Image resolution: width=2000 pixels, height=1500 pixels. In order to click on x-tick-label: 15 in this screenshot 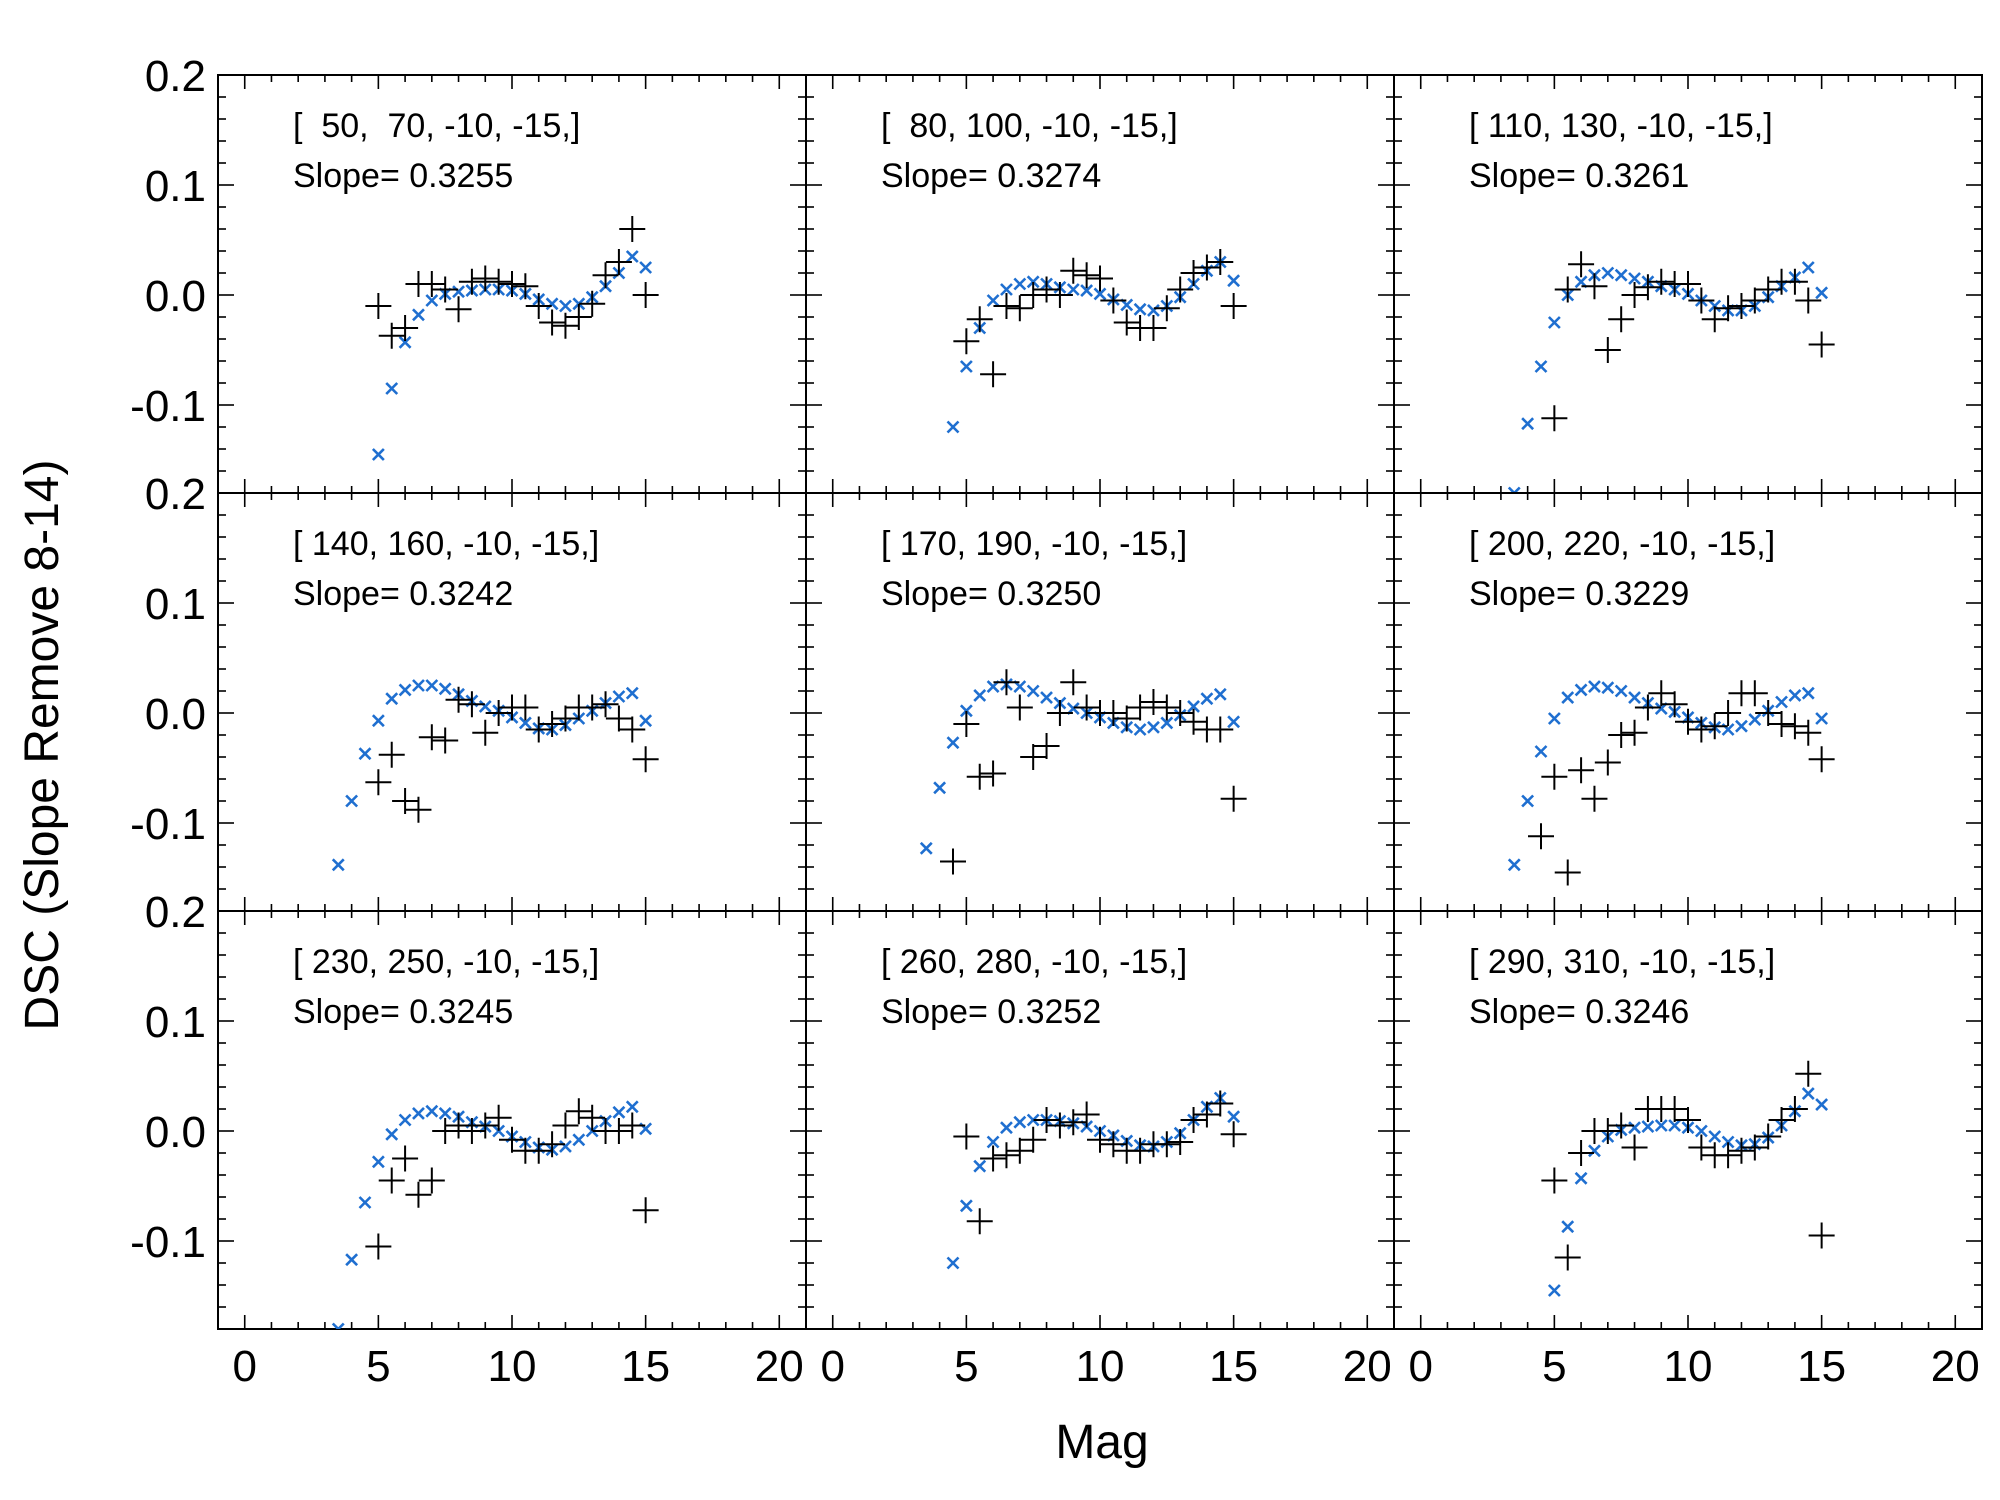, I will do `click(645, 1366)`.